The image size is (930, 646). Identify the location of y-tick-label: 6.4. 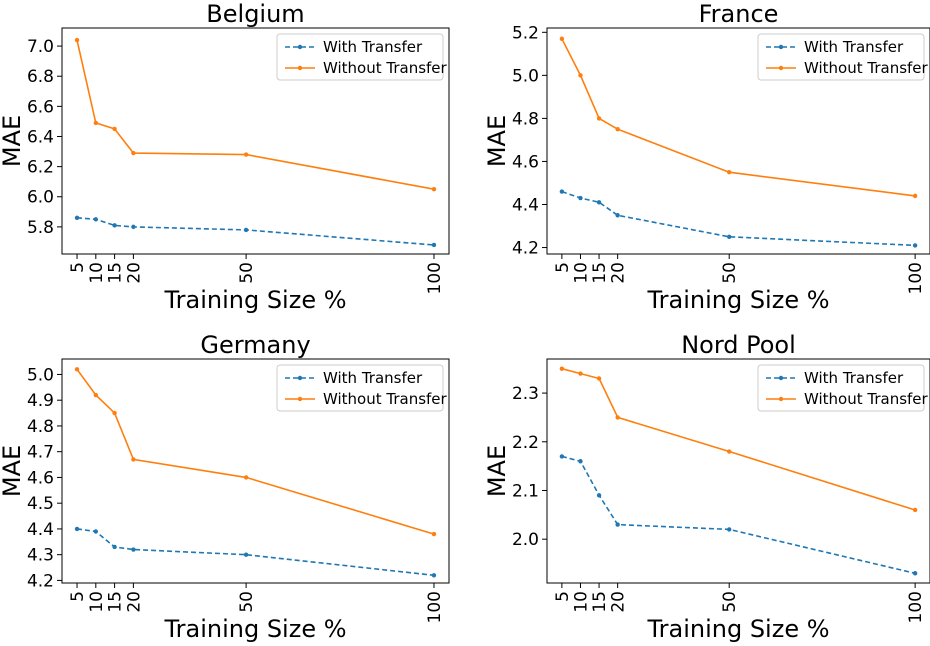
(40, 137).